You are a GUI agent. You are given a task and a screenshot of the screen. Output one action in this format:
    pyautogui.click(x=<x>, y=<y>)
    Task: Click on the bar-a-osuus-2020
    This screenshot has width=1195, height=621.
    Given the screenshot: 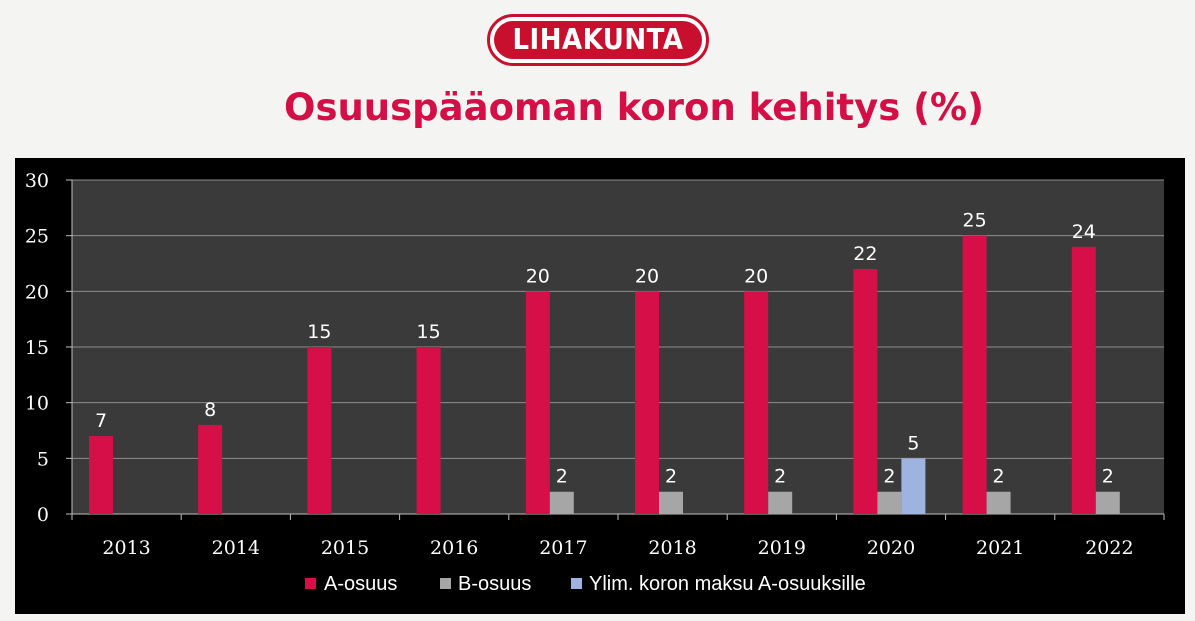 What is the action you would take?
    pyautogui.click(x=865, y=391)
    